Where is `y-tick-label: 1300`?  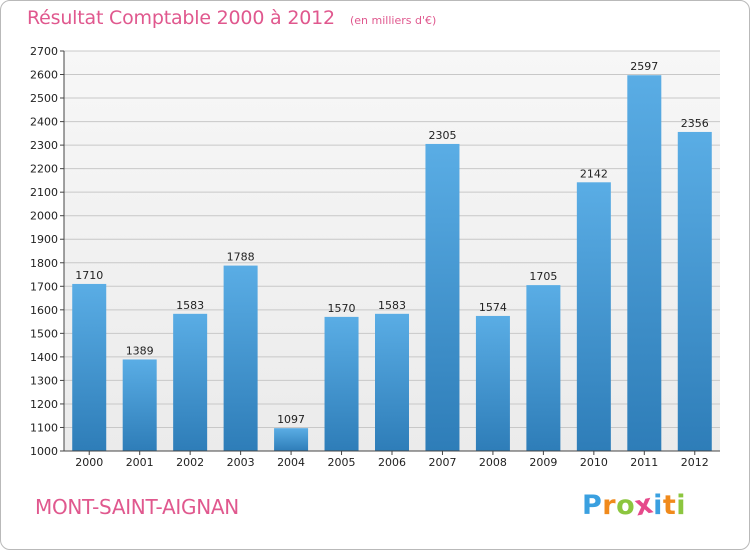
y-tick-label: 1300 is located at coordinates (44, 380).